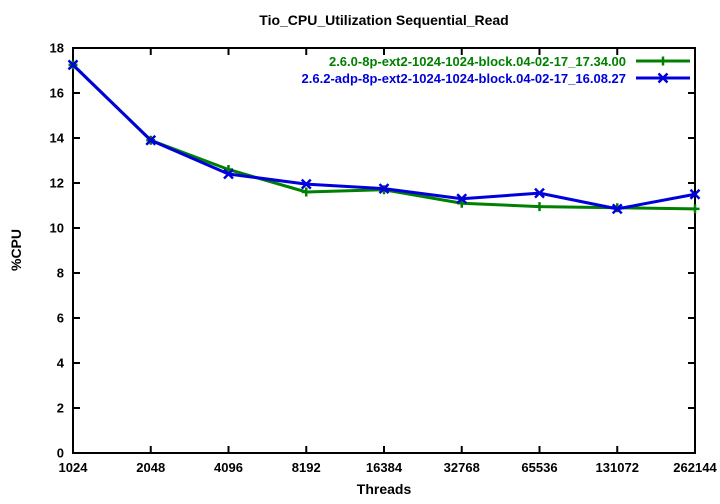  What do you see at coordinates (57, 48) in the screenshot?
I see `y-tick-label: 18` at bounding box center [57, 48].